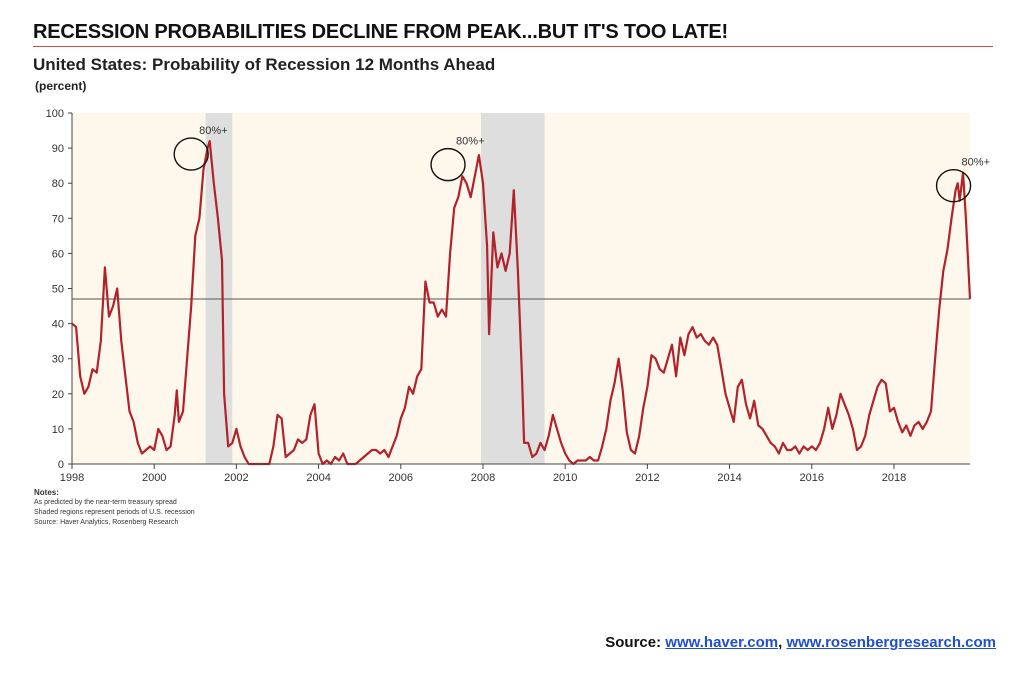  What do you see at coordinates (318, 478) in the screenshot?
I see `x-tick-label: 2004` at bounding box center [318, 478].